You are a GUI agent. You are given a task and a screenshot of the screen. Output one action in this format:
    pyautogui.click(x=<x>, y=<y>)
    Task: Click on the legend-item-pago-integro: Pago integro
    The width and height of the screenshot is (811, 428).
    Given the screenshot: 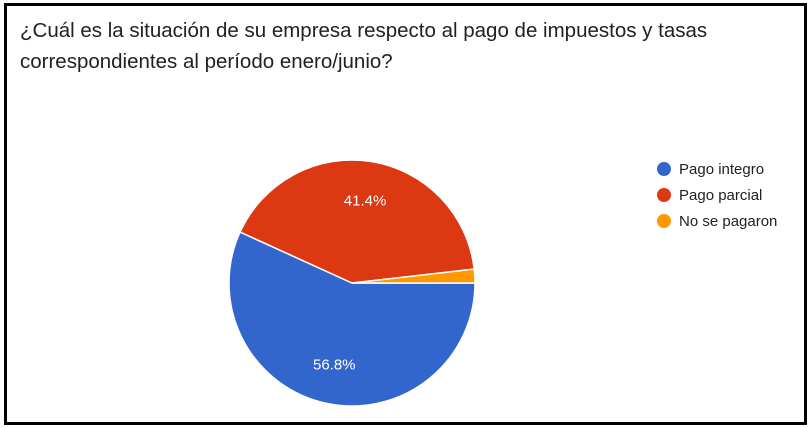 What is the action you would take?
    pyautogui.click(x=717, y=169)
    